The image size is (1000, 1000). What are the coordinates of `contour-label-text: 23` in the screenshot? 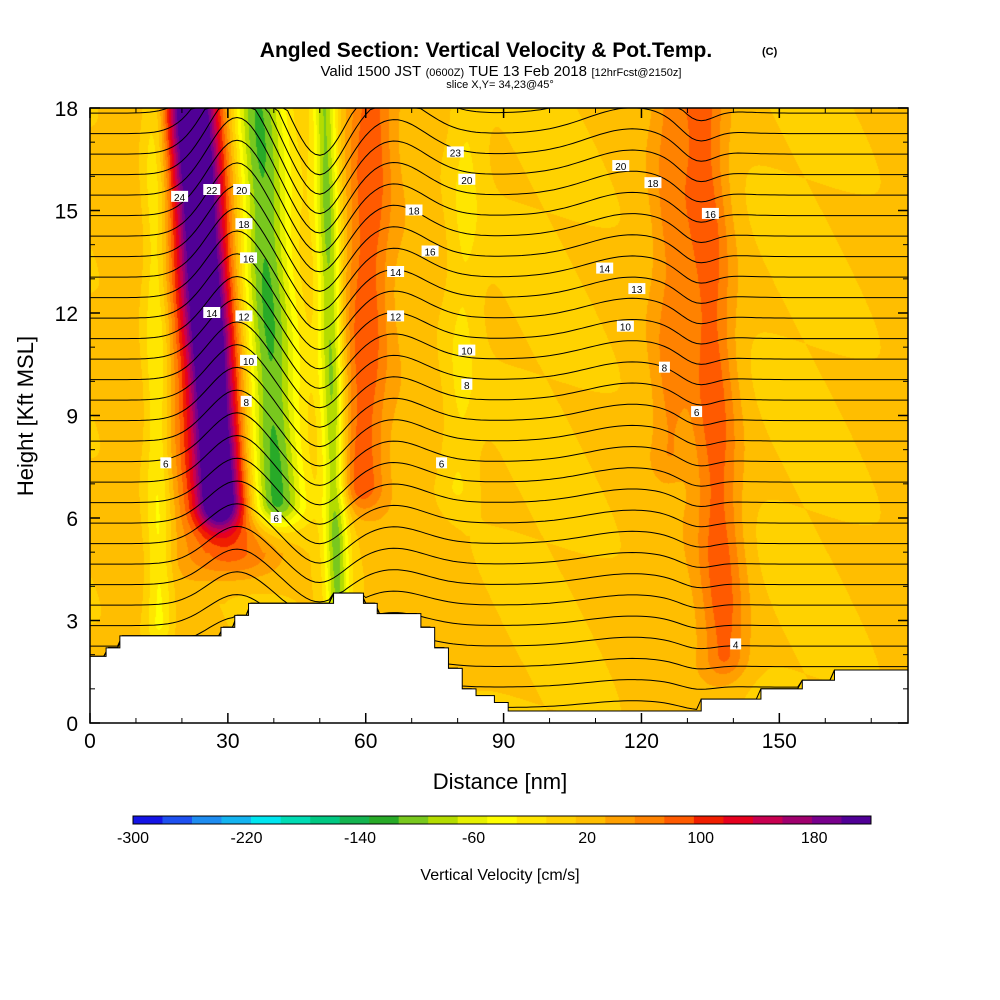 It's located at (456, 153).